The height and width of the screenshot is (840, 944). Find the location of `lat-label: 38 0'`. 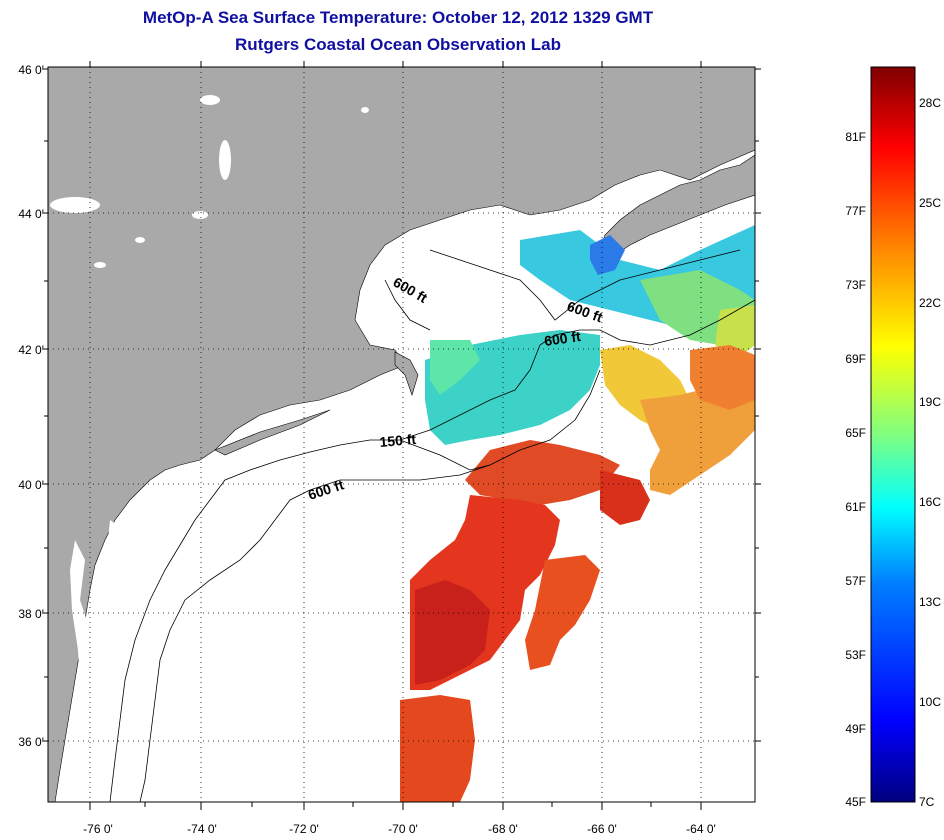

lat-label: 38 0' is located at coordinates (31, 614).